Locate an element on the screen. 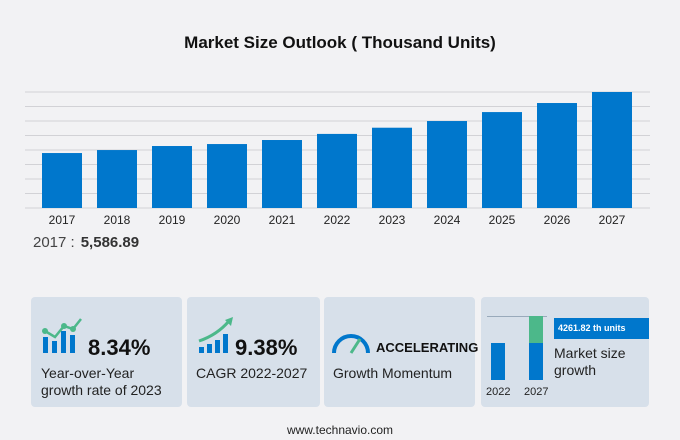  yoy-card: 8.34% Year-over-Year growth rate of 2023 is located at coordinates (106, 352).